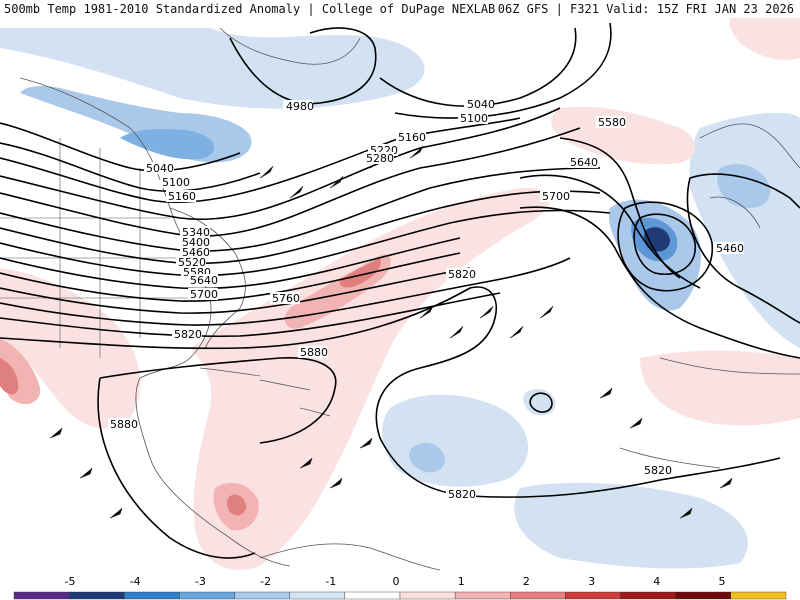 The image size is (800, 600). Describe the element at coordinates (478, 67) in the screenshot. I see `contour-5040-north` at that location.